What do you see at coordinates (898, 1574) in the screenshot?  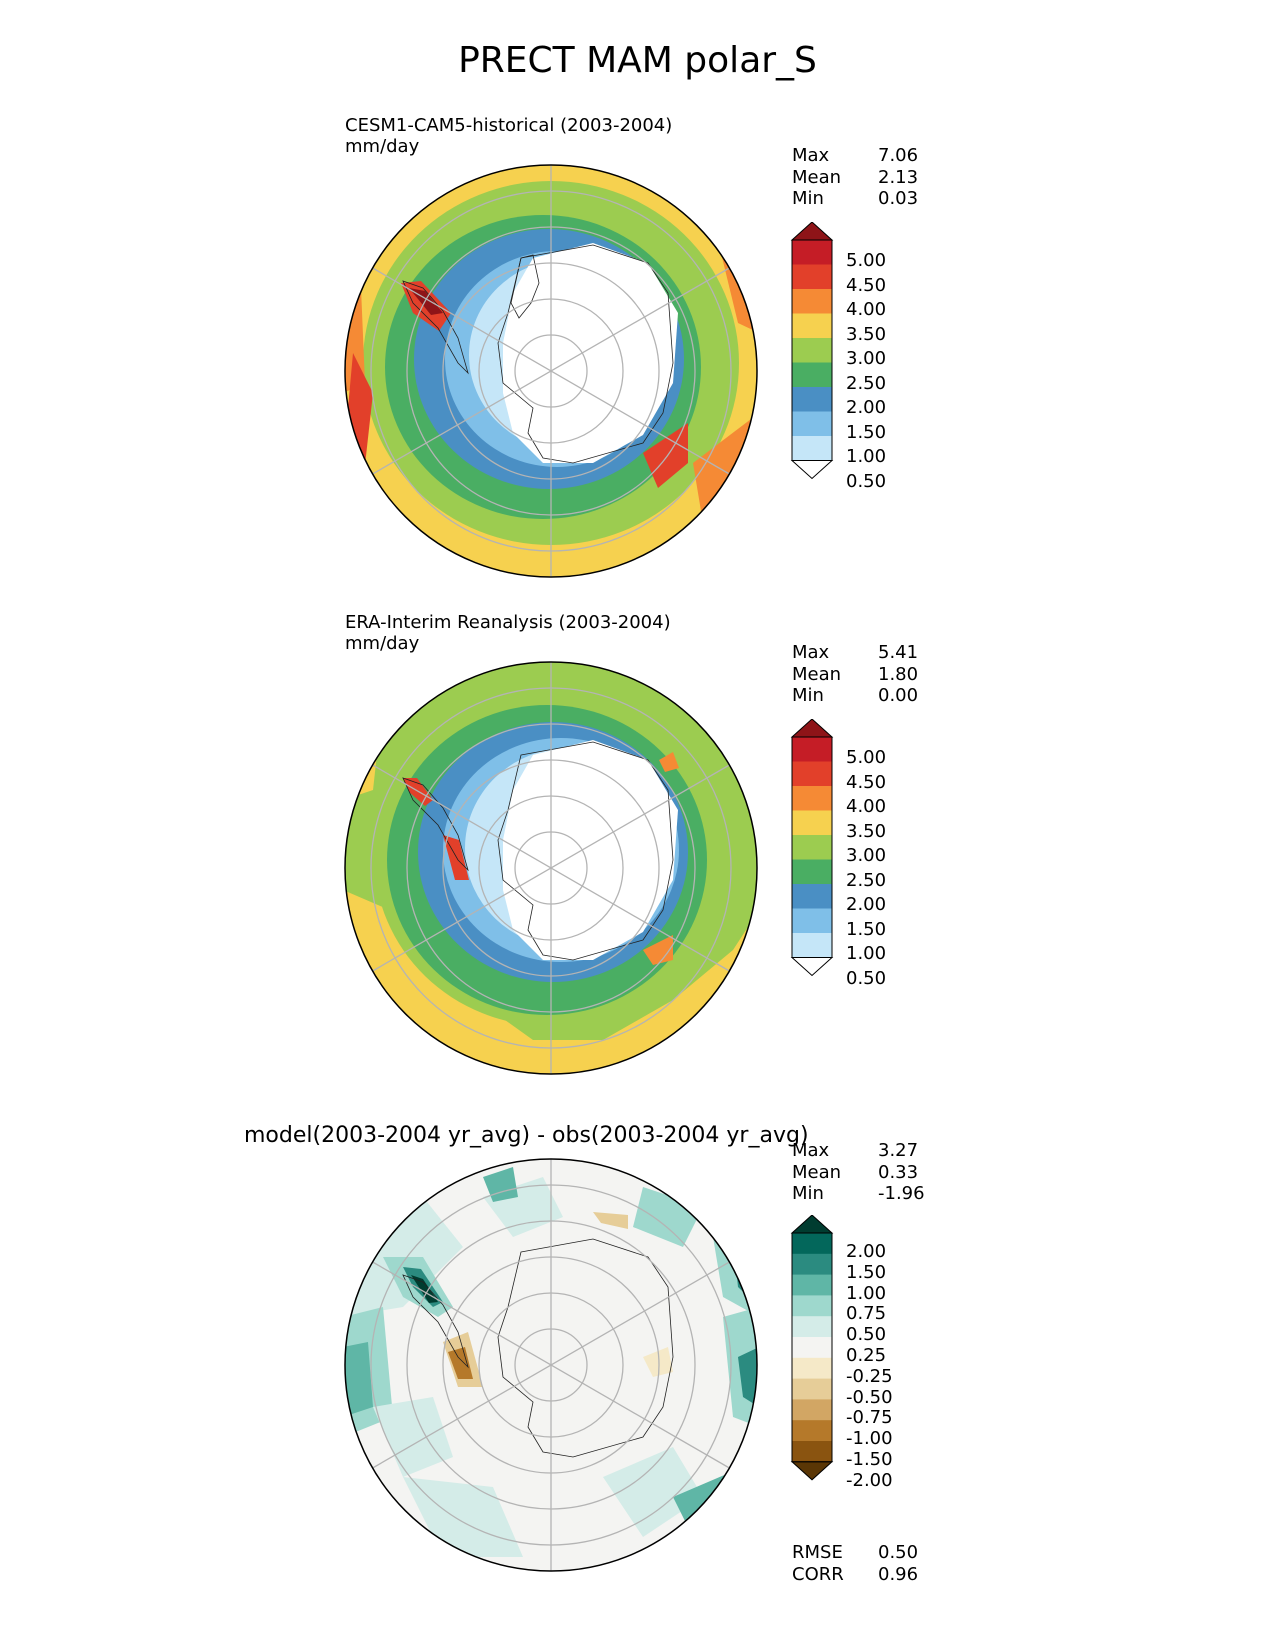 I see `stat-value: 0.96` at bounding box center [898, 1574].